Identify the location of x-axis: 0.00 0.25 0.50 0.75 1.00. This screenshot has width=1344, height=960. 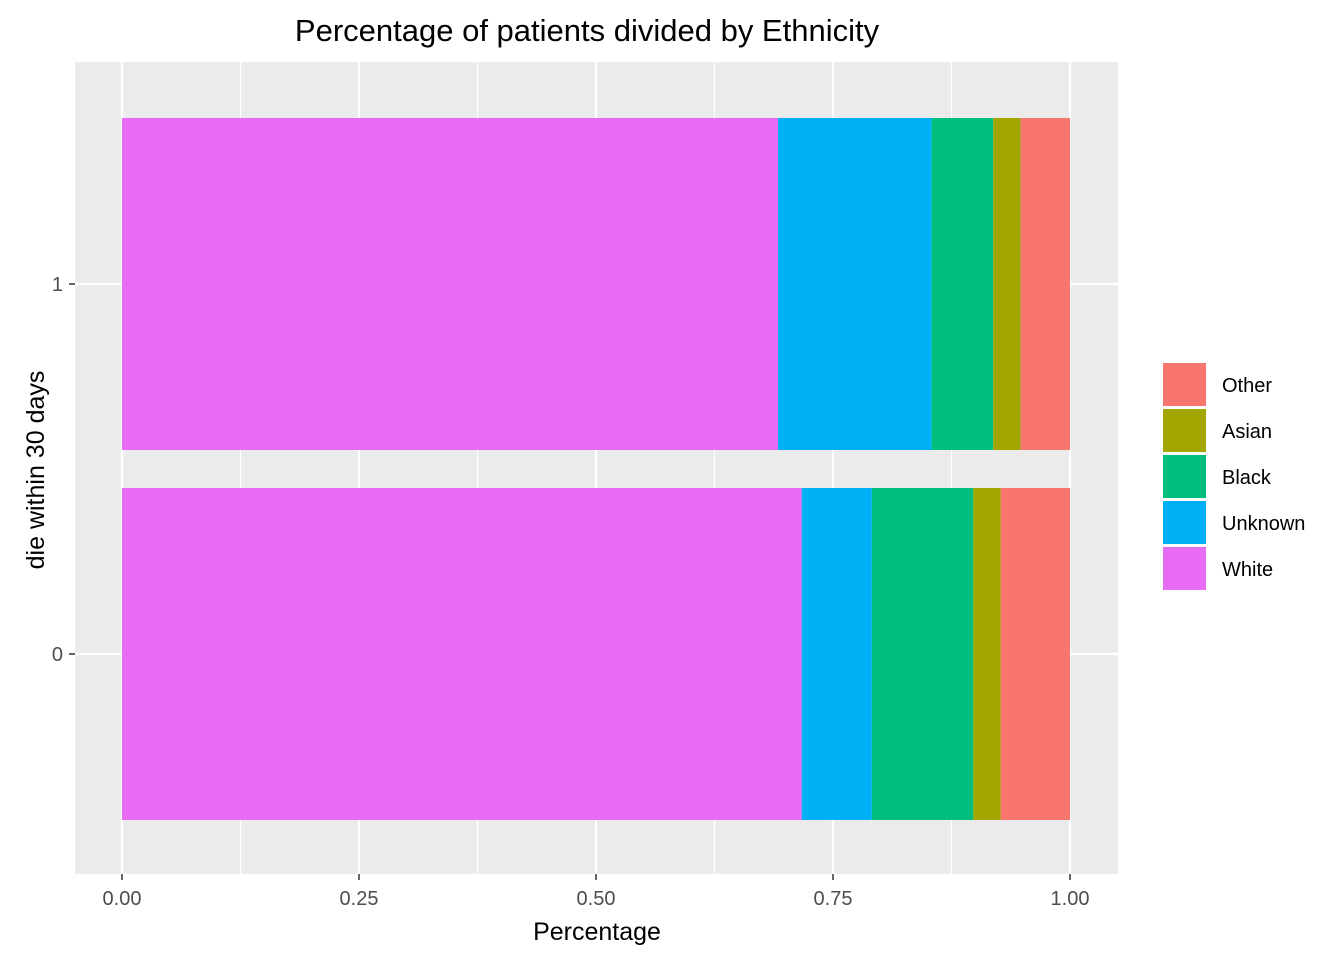
(596, 892).